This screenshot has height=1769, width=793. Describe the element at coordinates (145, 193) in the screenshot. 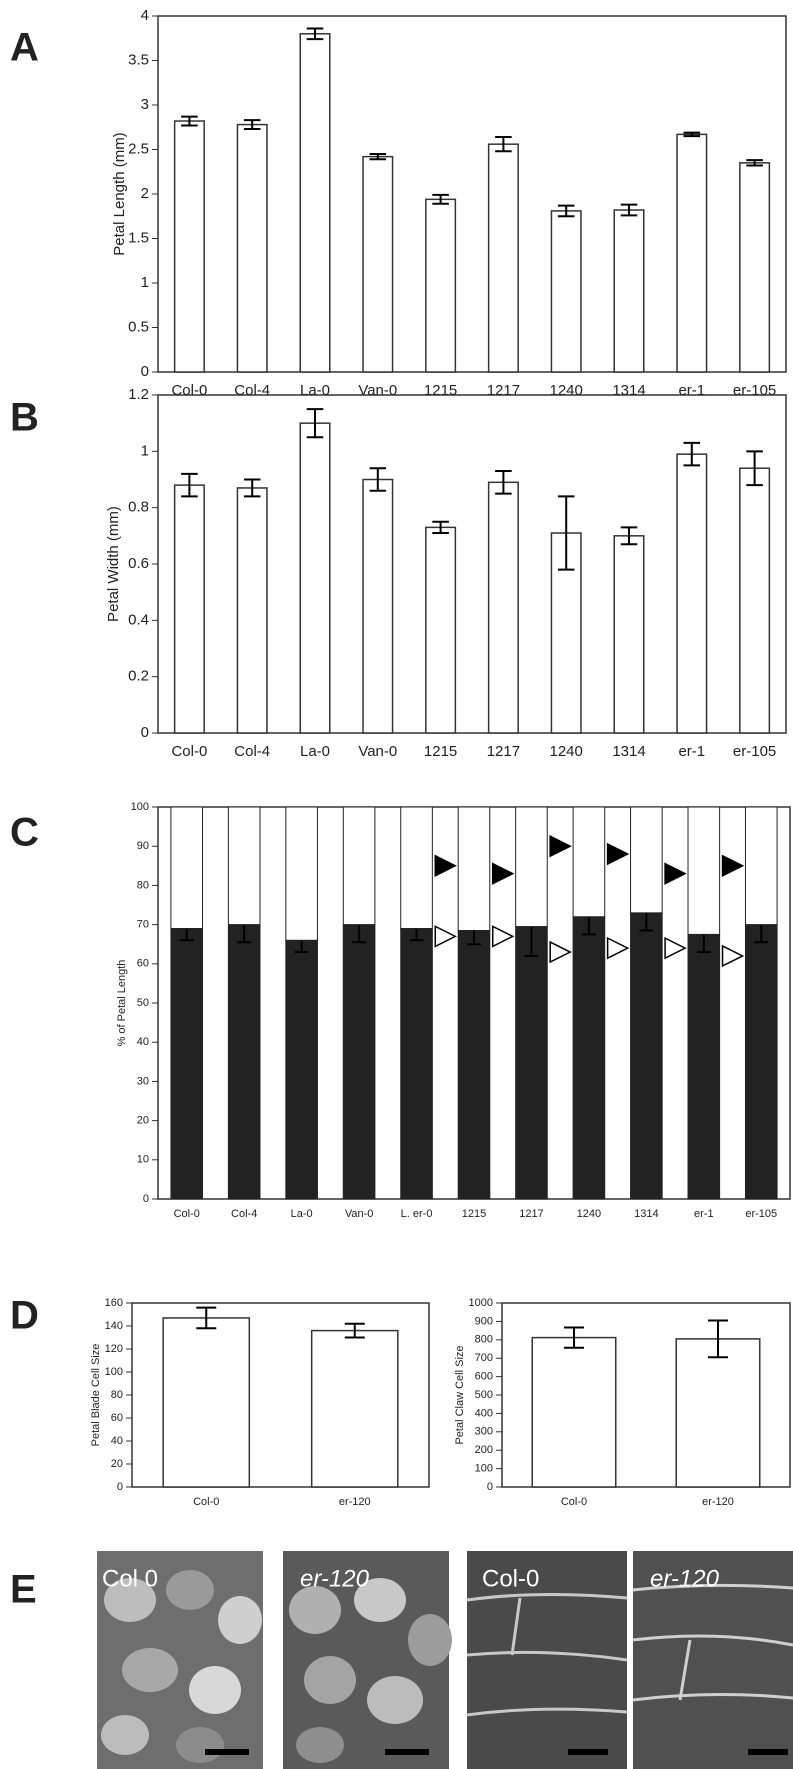

I see `y-tick-label: 2` at that location.